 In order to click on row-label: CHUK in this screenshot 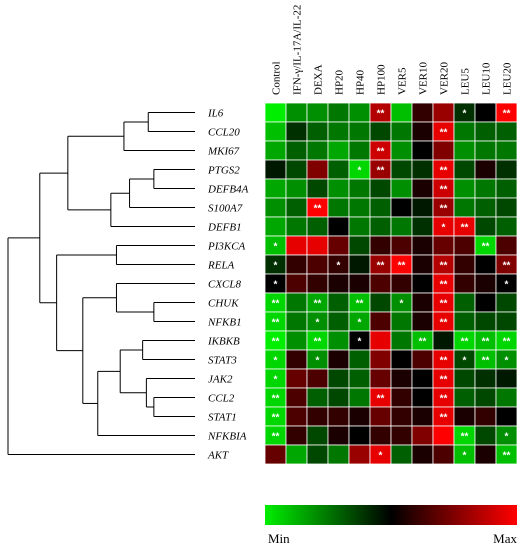, I will do `click(223, 304)`.